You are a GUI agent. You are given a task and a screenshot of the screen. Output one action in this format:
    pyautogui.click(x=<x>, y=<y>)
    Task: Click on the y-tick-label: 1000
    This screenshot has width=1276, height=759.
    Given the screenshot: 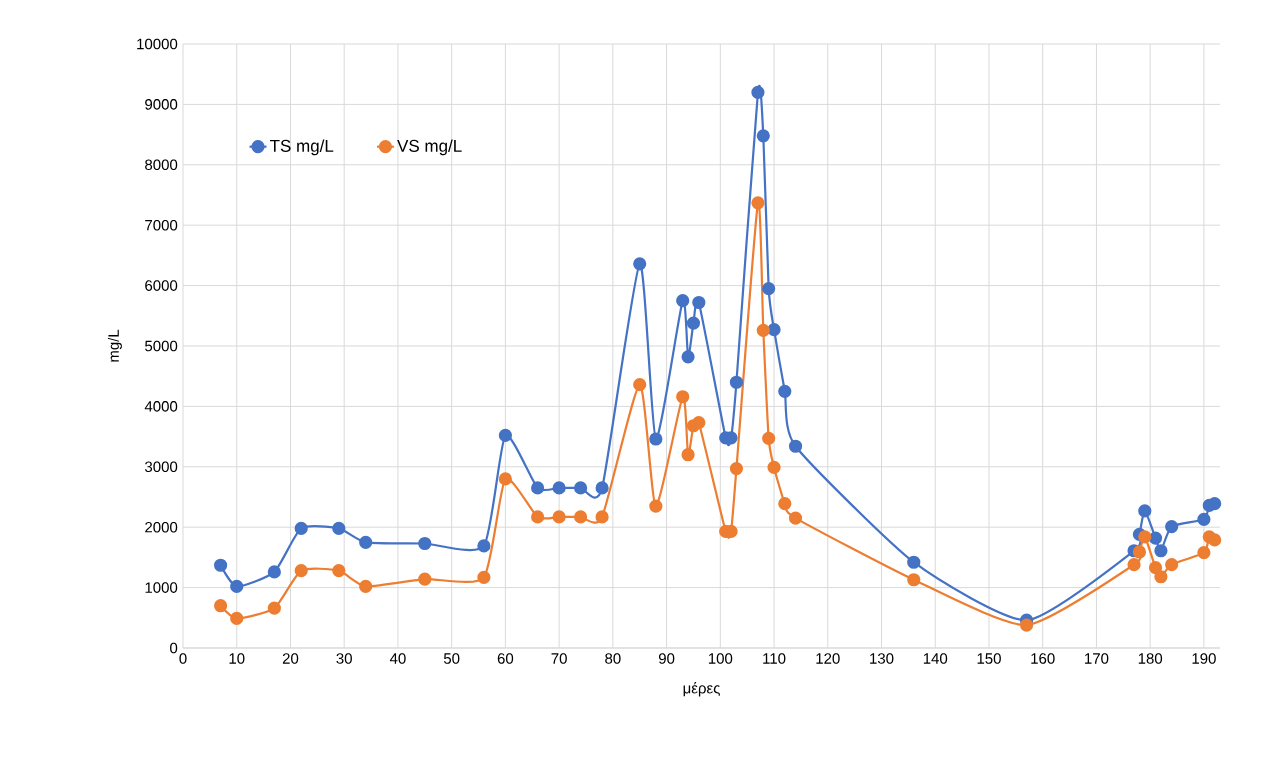 What is the action you would take?
    pyautogui.click(x=161, y=587)
    